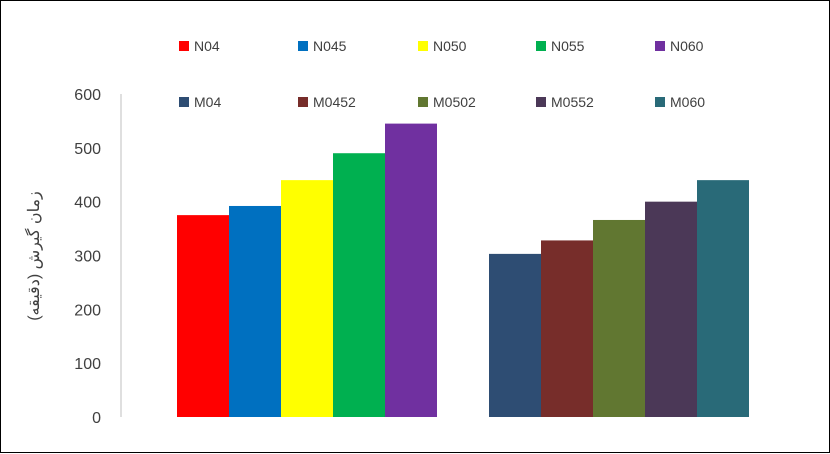 The width and height of the screenshot is (830, 454). Describe the element at coordinates (567, 328) in the screenshot. I see `bar-m0452` at that location.